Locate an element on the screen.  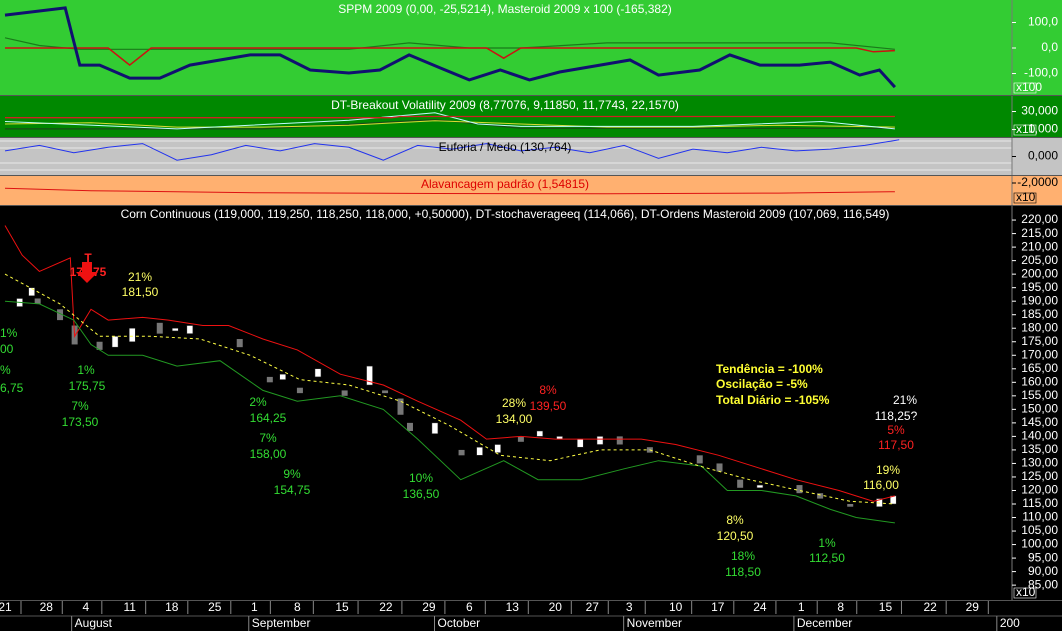
scale-label: x100 is located at coordinates (1029, 87).